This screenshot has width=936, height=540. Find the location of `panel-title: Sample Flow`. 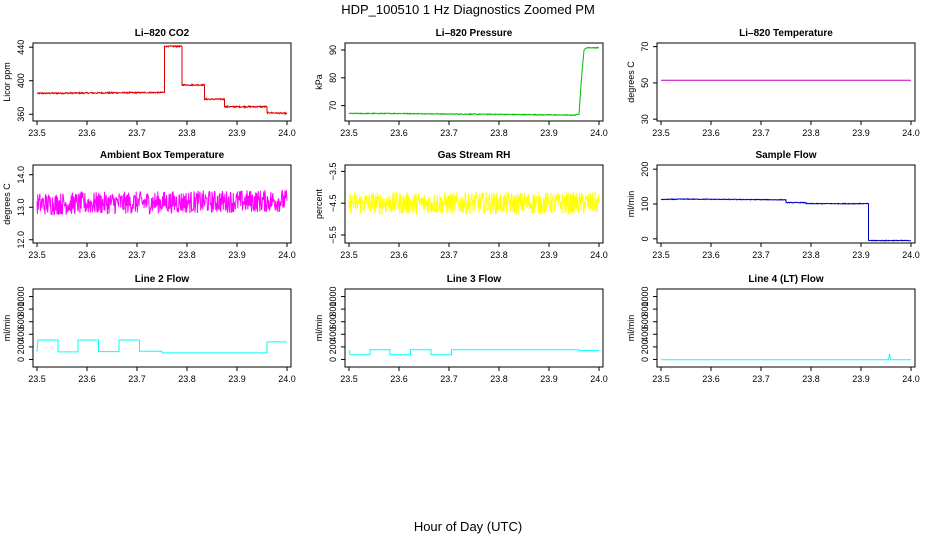

panel-title: Sample Flow is located at coordinates (785, 155).